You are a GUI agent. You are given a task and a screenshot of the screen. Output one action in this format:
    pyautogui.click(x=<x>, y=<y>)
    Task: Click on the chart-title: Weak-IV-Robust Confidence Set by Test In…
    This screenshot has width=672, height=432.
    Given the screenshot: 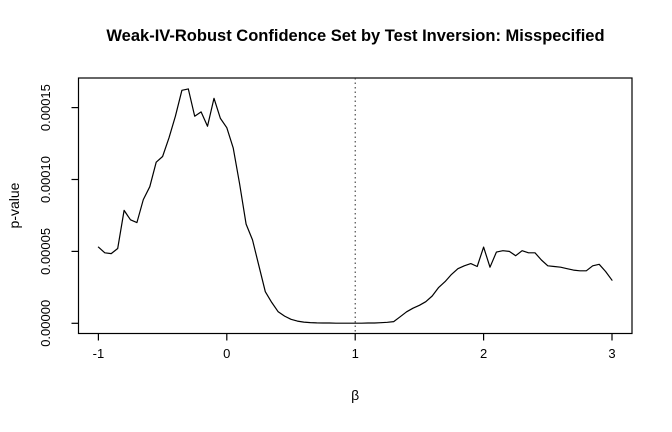 What is the action you would take?
    pyautogui.click(x=355, y=36)
    